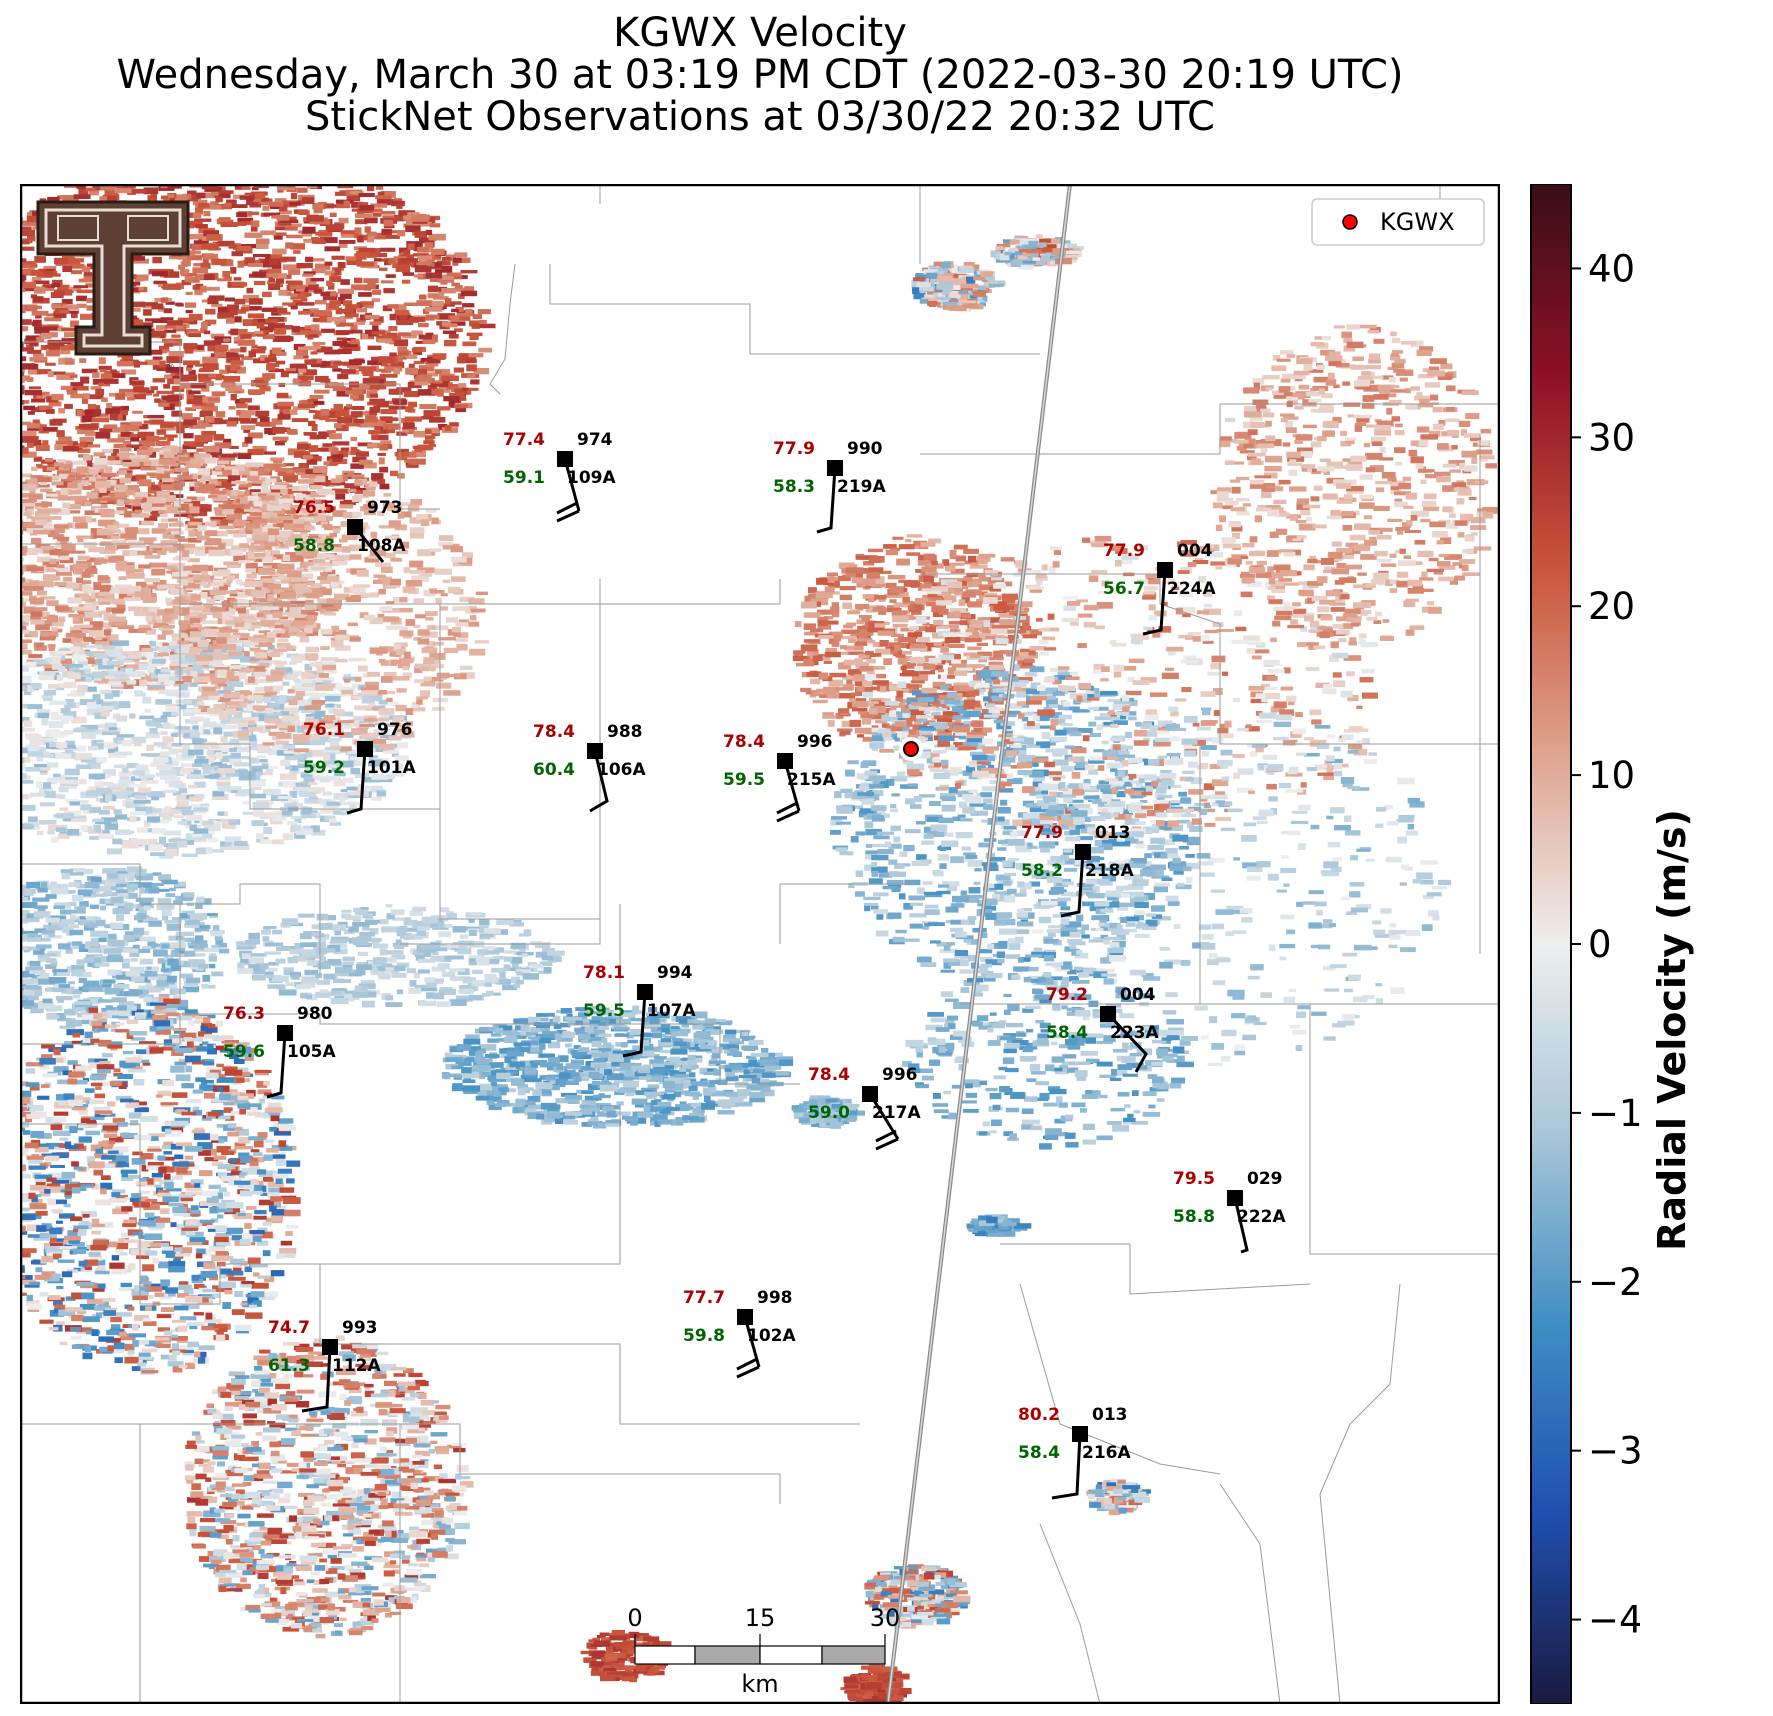  Describe the element at coordinates (314, 508) in the screenshot. I see `station-temperature: 76.5` at that location.